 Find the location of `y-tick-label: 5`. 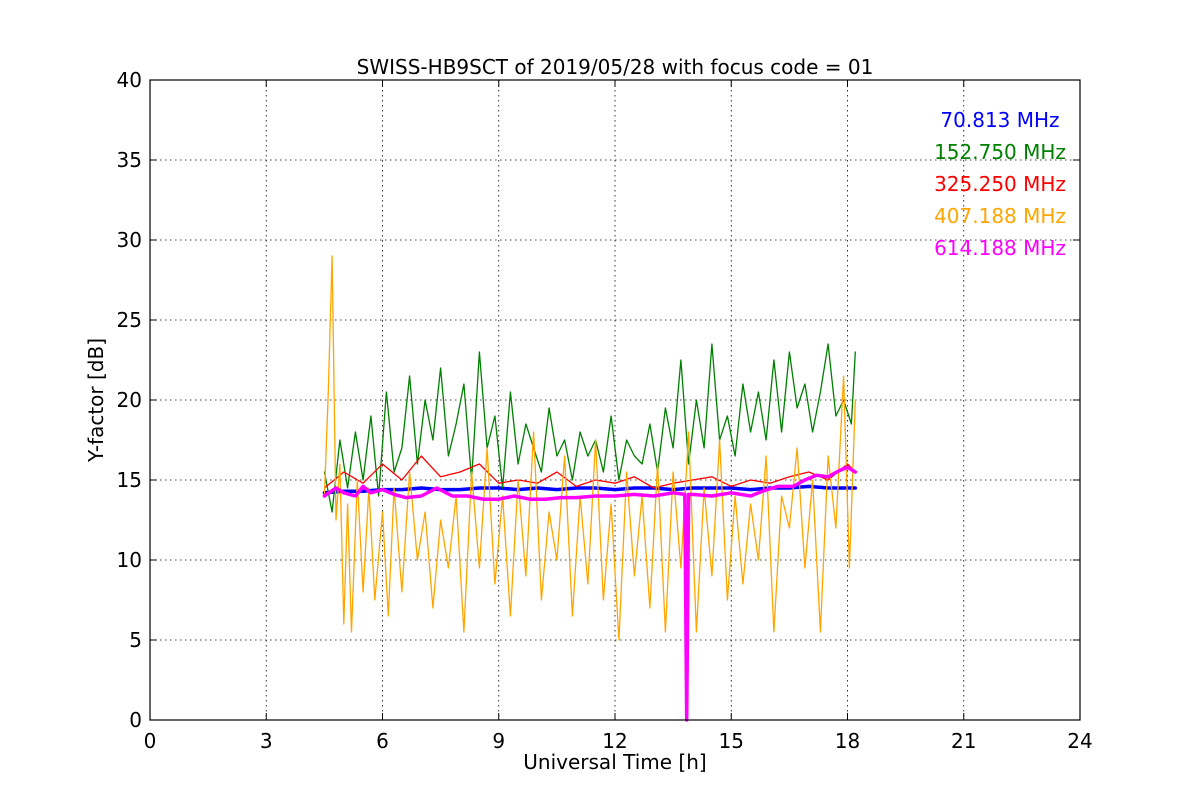

y-tick-label: 5 is located at coordinates (135, 640).